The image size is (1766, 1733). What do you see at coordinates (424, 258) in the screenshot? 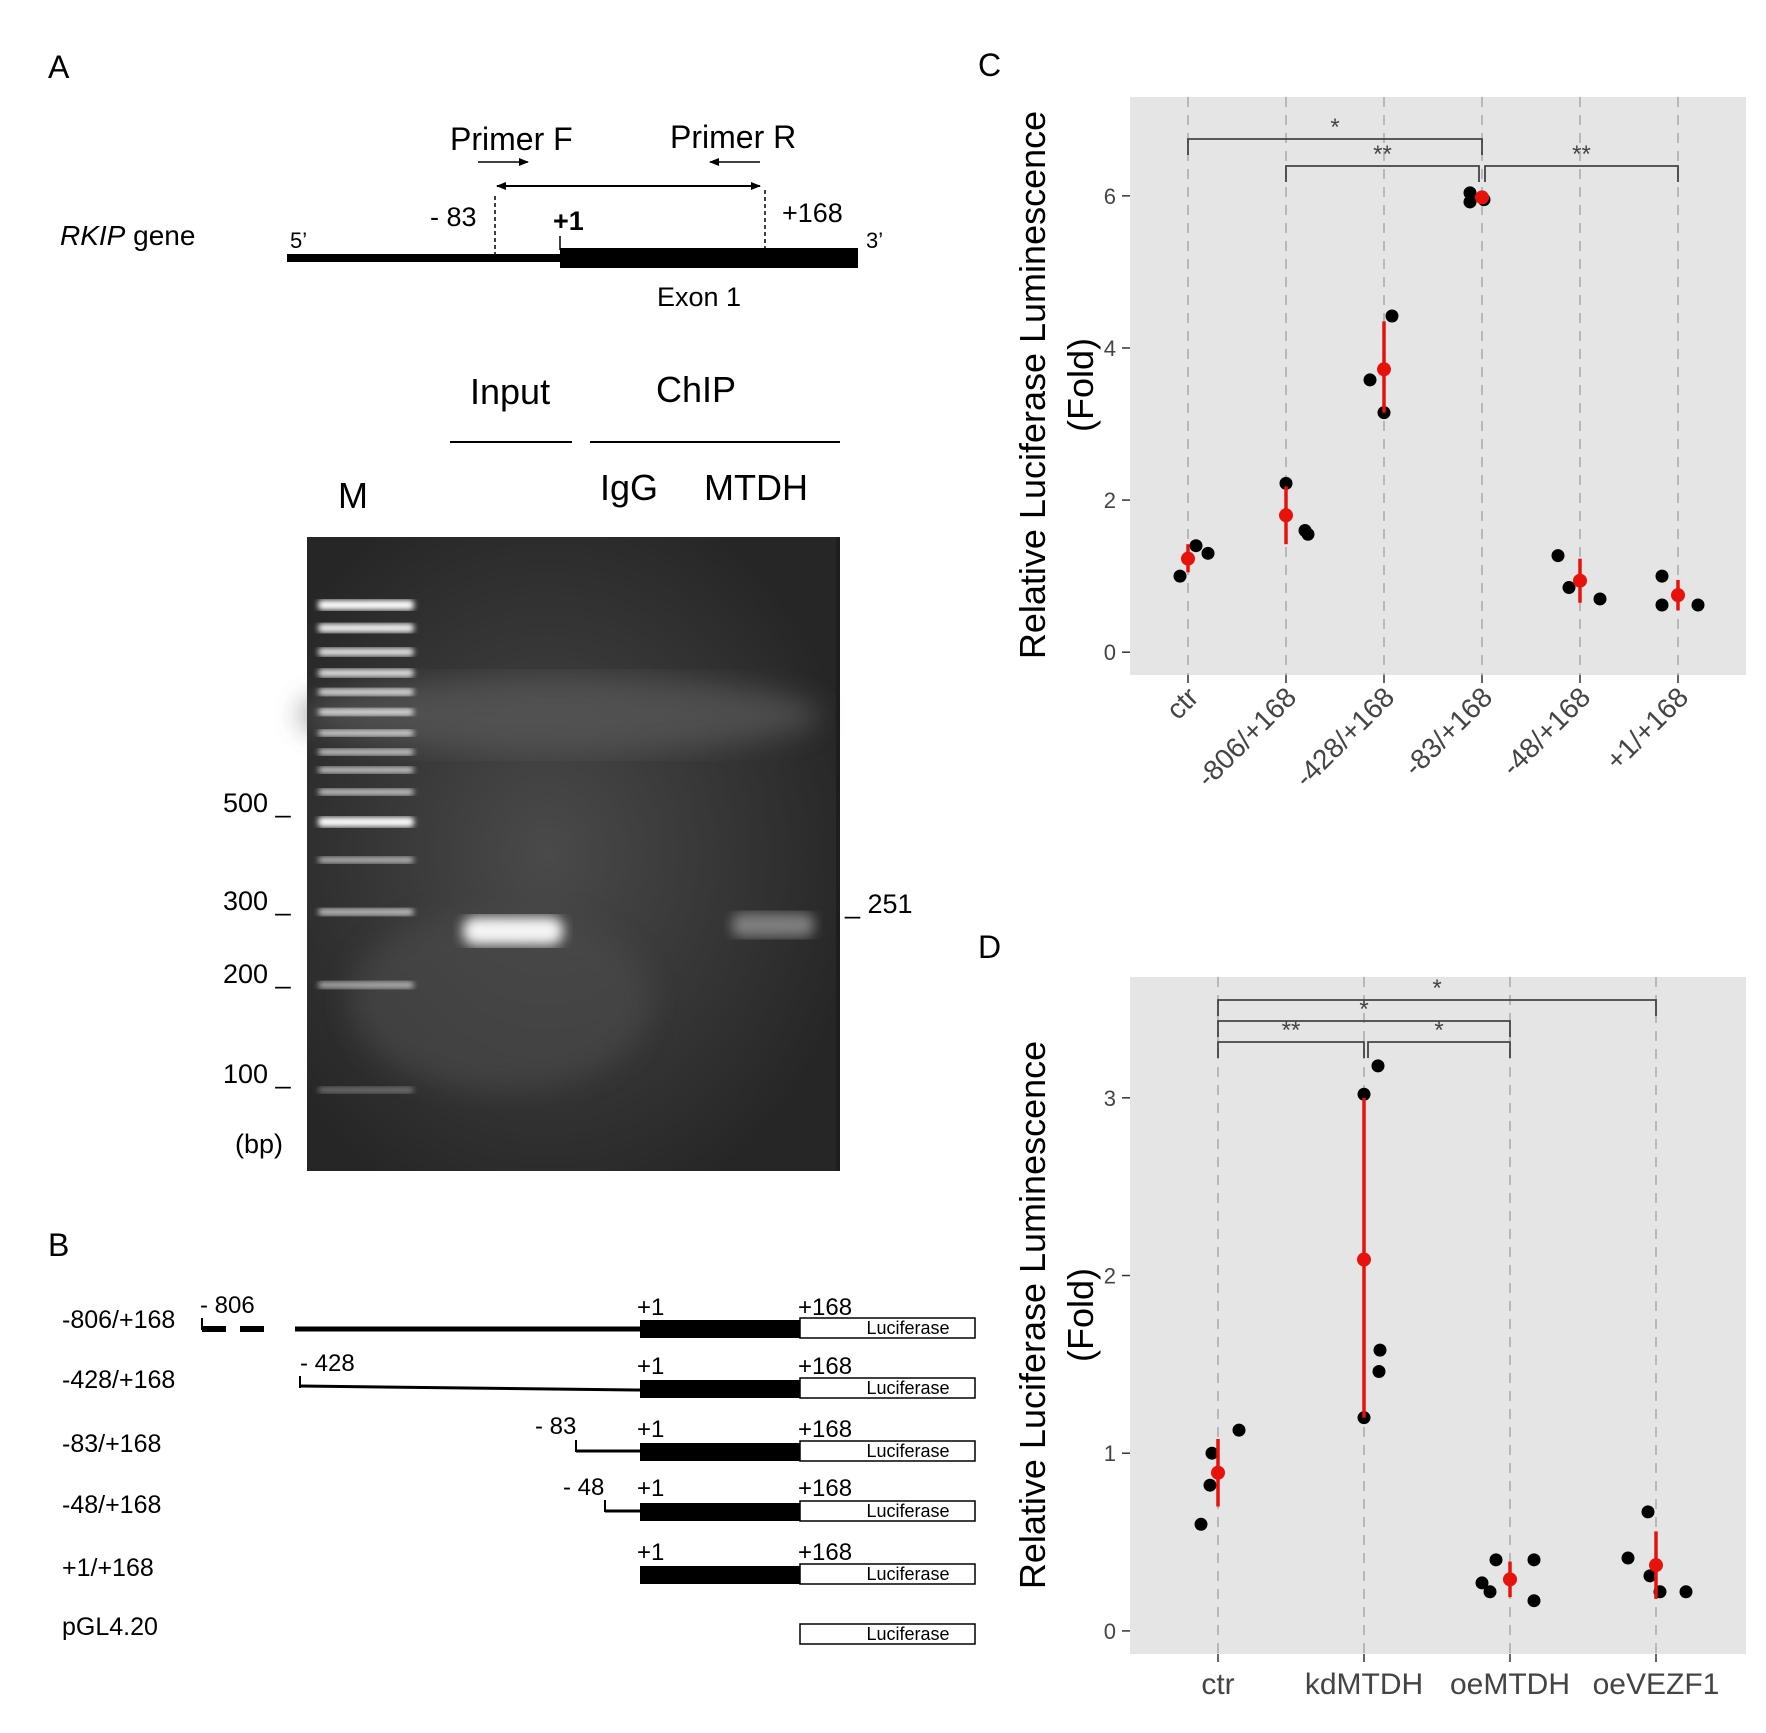
I see `promoter-line` at bounding box center [424, 258].